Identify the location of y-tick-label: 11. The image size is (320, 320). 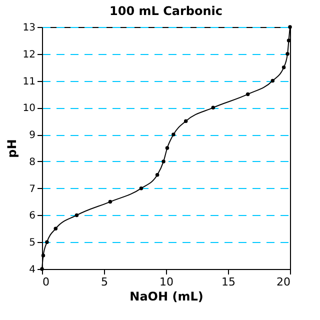
(29, 82).